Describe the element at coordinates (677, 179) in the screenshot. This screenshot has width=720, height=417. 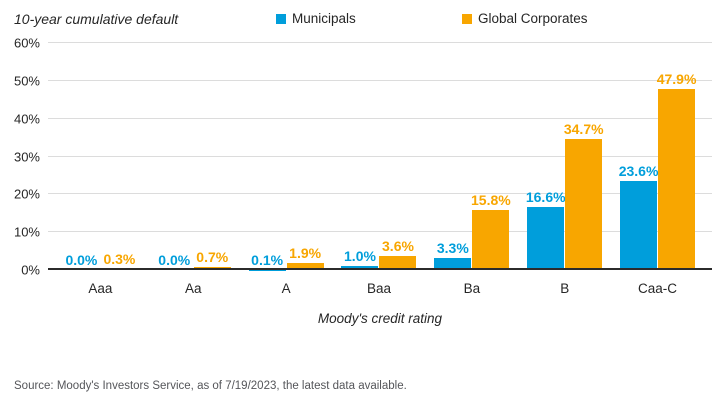
I see `bar-global-corporates-caa-c` at that location.